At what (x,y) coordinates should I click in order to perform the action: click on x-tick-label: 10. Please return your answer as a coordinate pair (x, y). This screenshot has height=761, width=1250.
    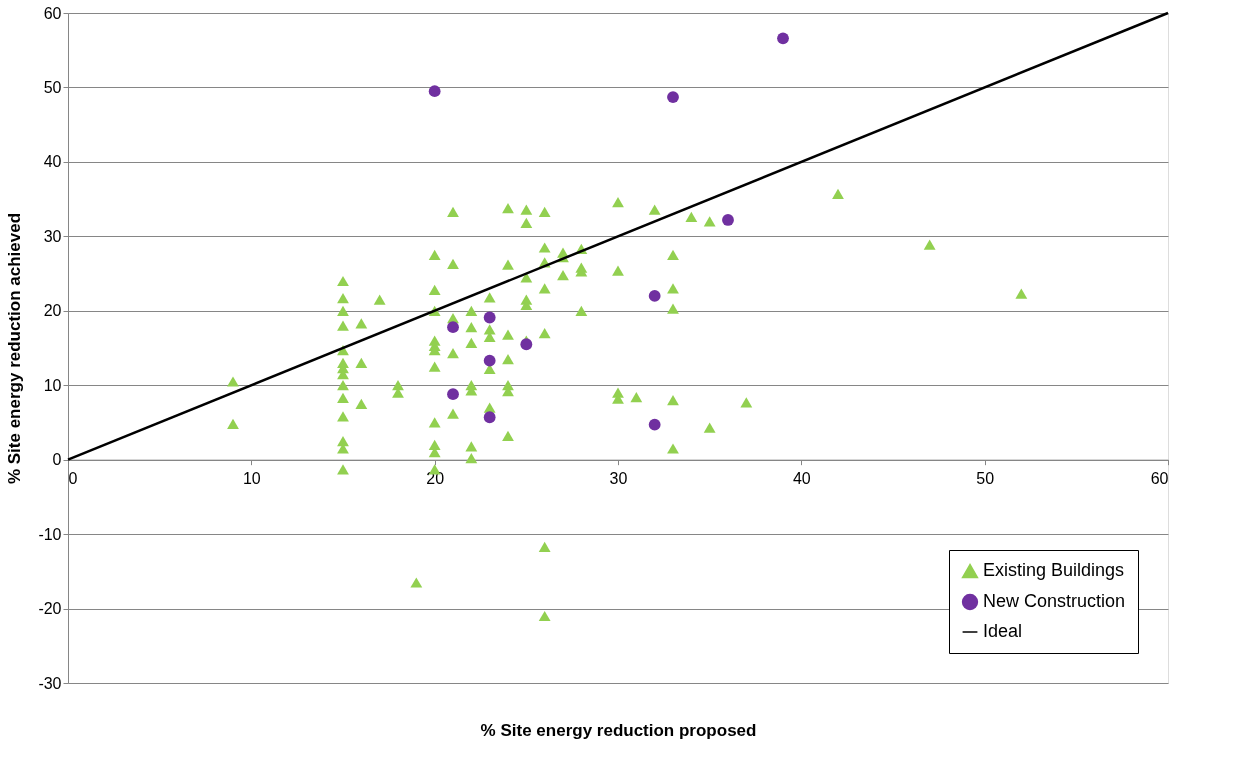
    Looking at the image, I should click on (251, 479).